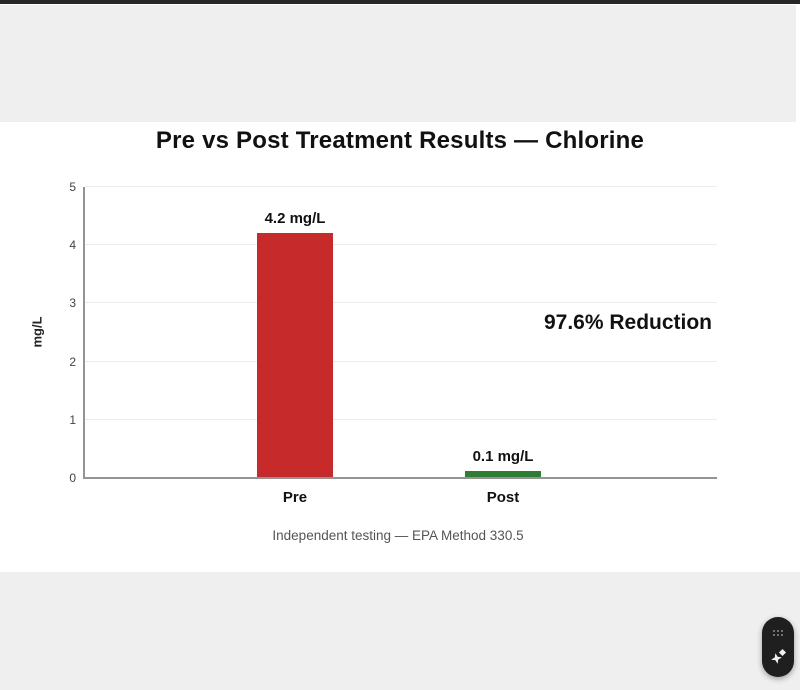 This screenshot has width=800, height=690. Describe the element at coordinates (58, 332) in the screenshot. I see `y-axis-ticks: 0 1 2 3 4 5` at that location.